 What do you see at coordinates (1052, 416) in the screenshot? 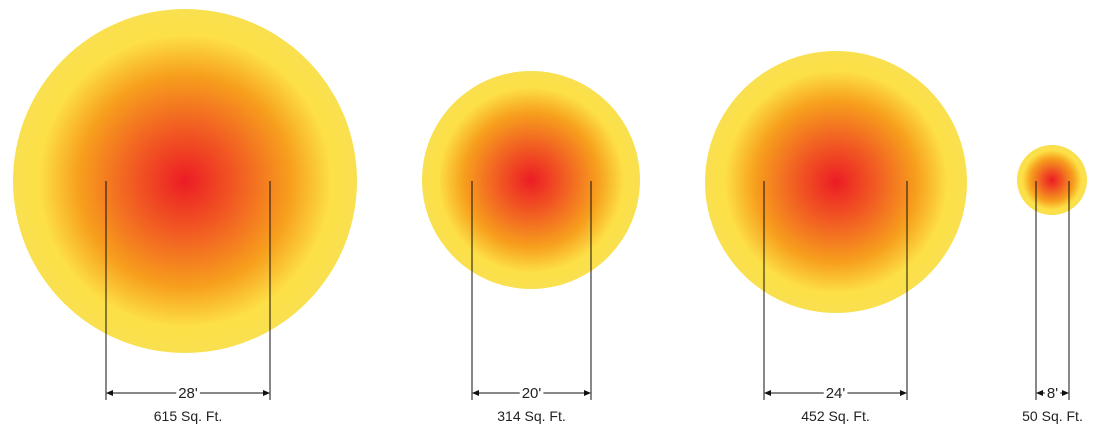
I see `area-label: 50 Sq. Ft.` at bounding box center [1052, 416].